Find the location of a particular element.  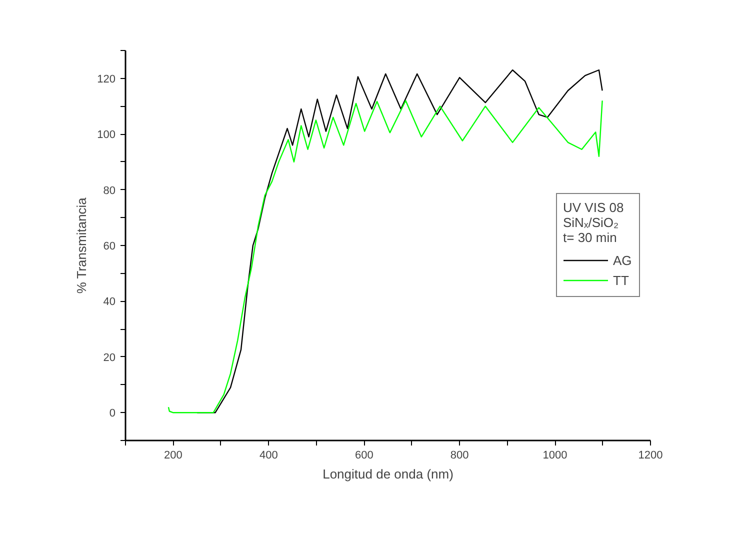

x-tick-label: 1000 is located at coordinates (555, 456).